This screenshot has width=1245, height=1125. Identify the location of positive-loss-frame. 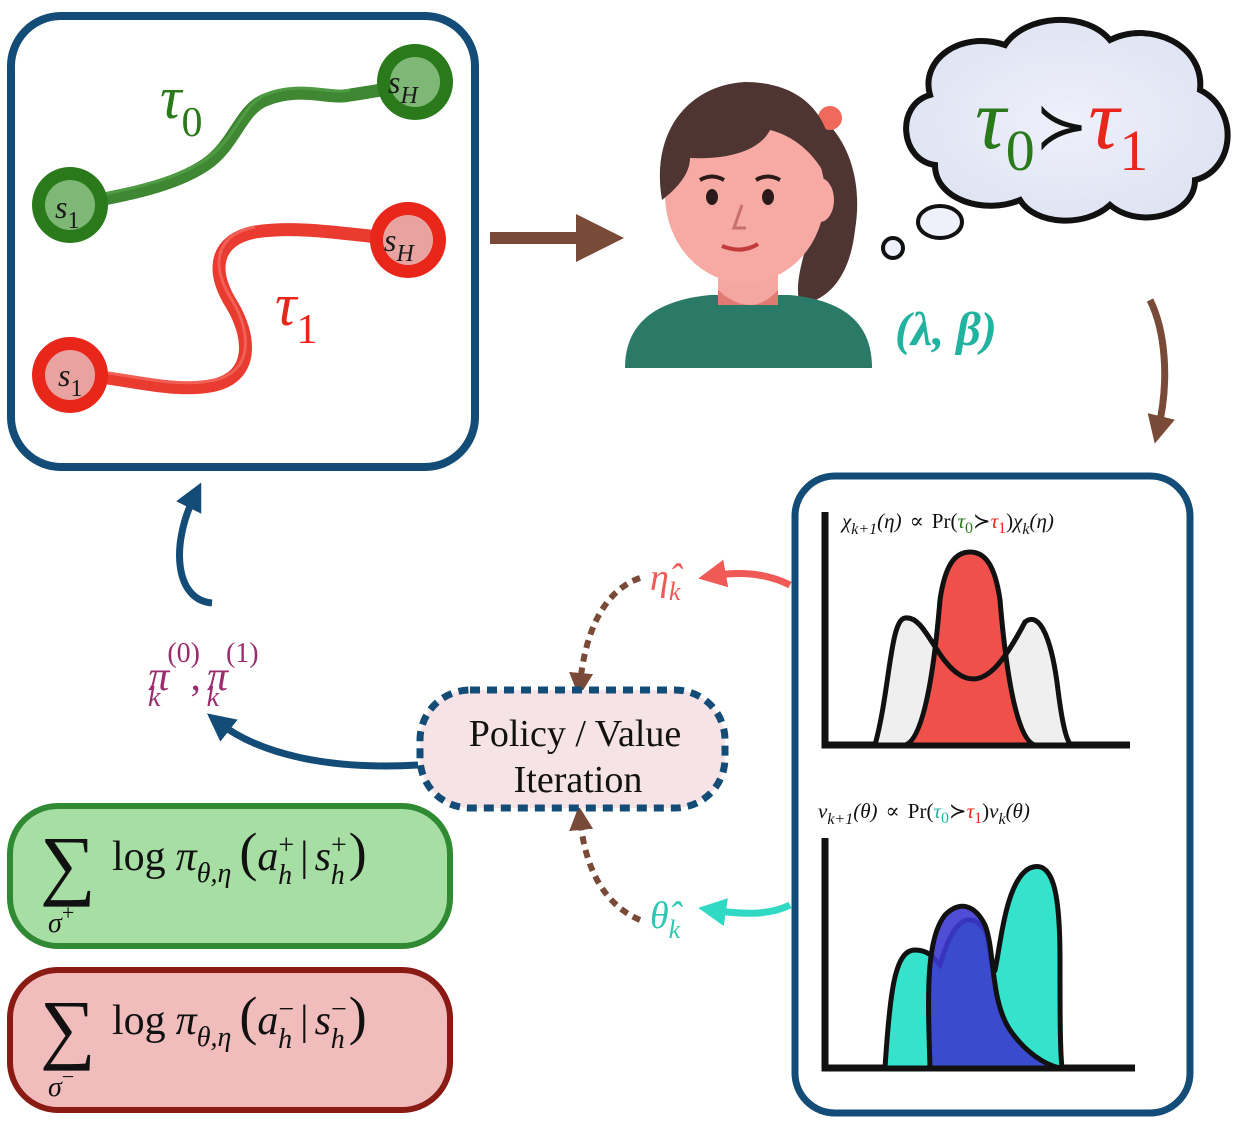
(230, 876).